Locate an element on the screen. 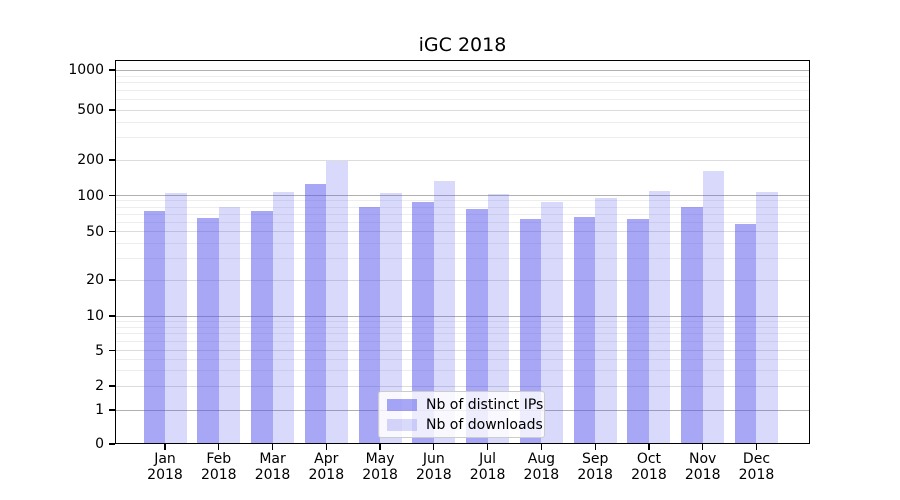 Image resolution: width=900 pixels, height=500 pixels. x-tick-label-mar: Mar 2018 is located at coordinates (272, 467).